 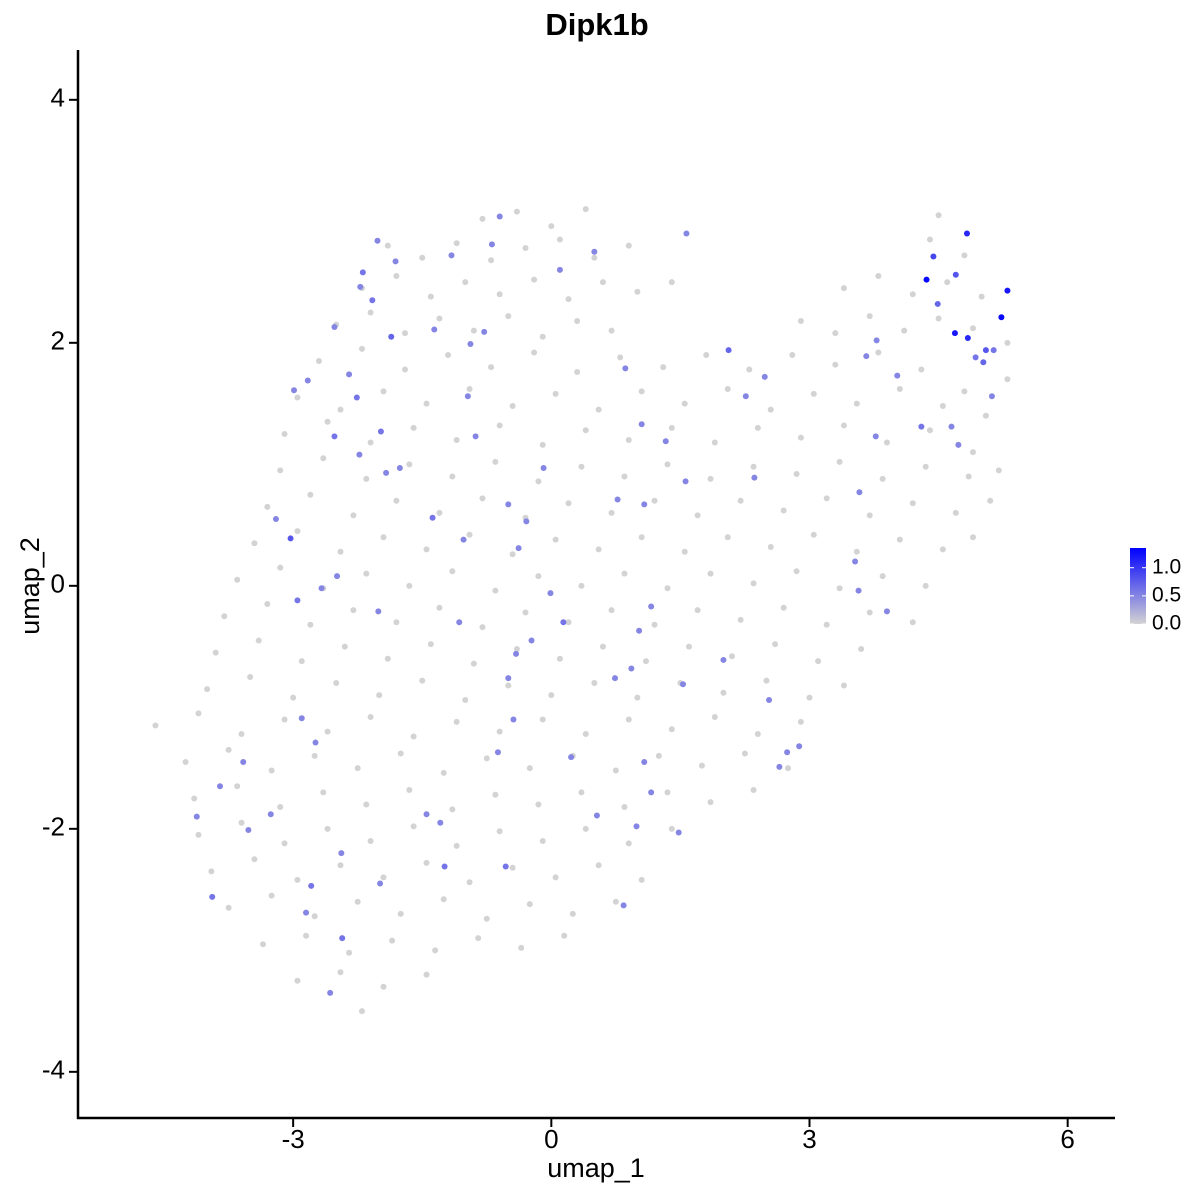 I want to click on x-tick-label: 6, so click(x=1067, y=1139).